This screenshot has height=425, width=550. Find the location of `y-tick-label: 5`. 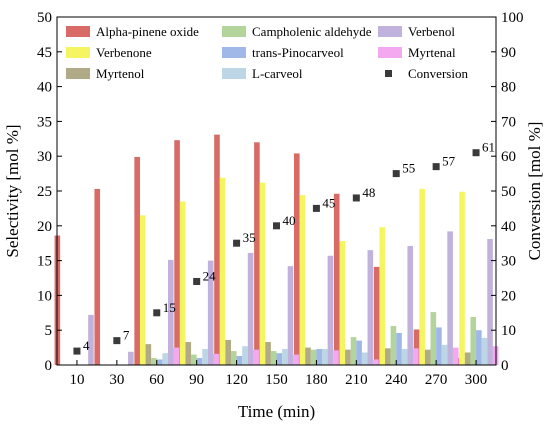

y-tick-label: 5 is located at coordinates (49, 331).